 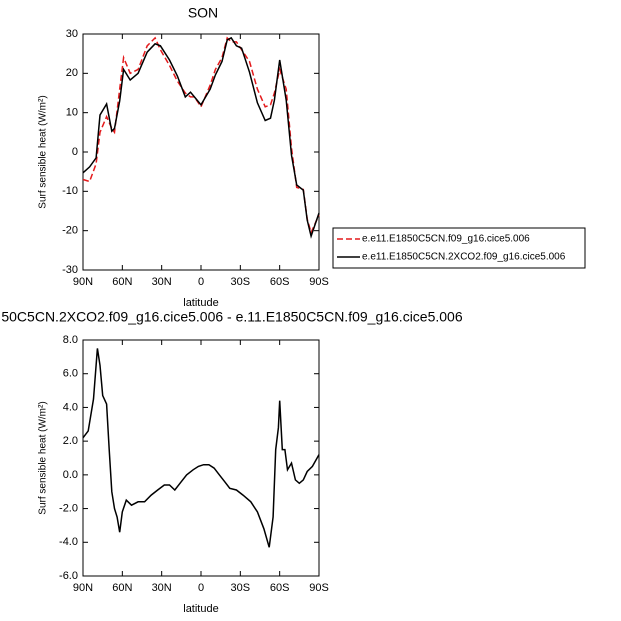 What do you see at coordinates (70, 191) in the screenshot?
I see `y-tick-label: -10` at bounding box center [70, 191].